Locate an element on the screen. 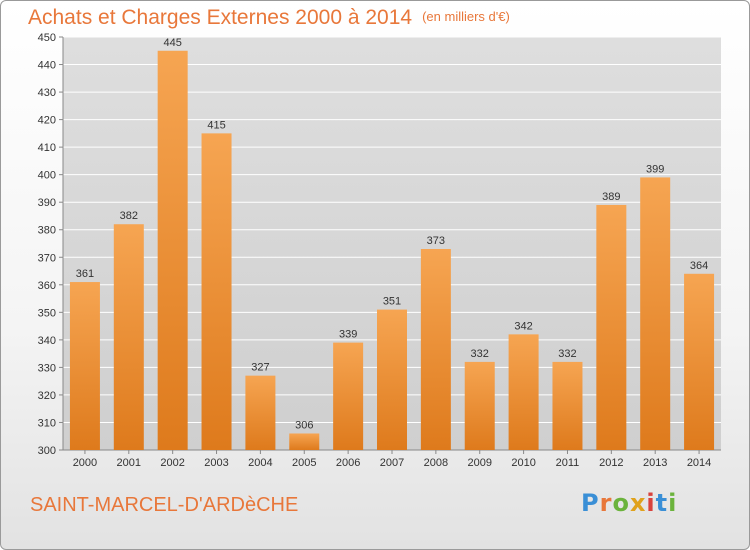 The height and width of the screenshot is (550, 750). y-tick-label: 390 is located at coordinates (47, 203).